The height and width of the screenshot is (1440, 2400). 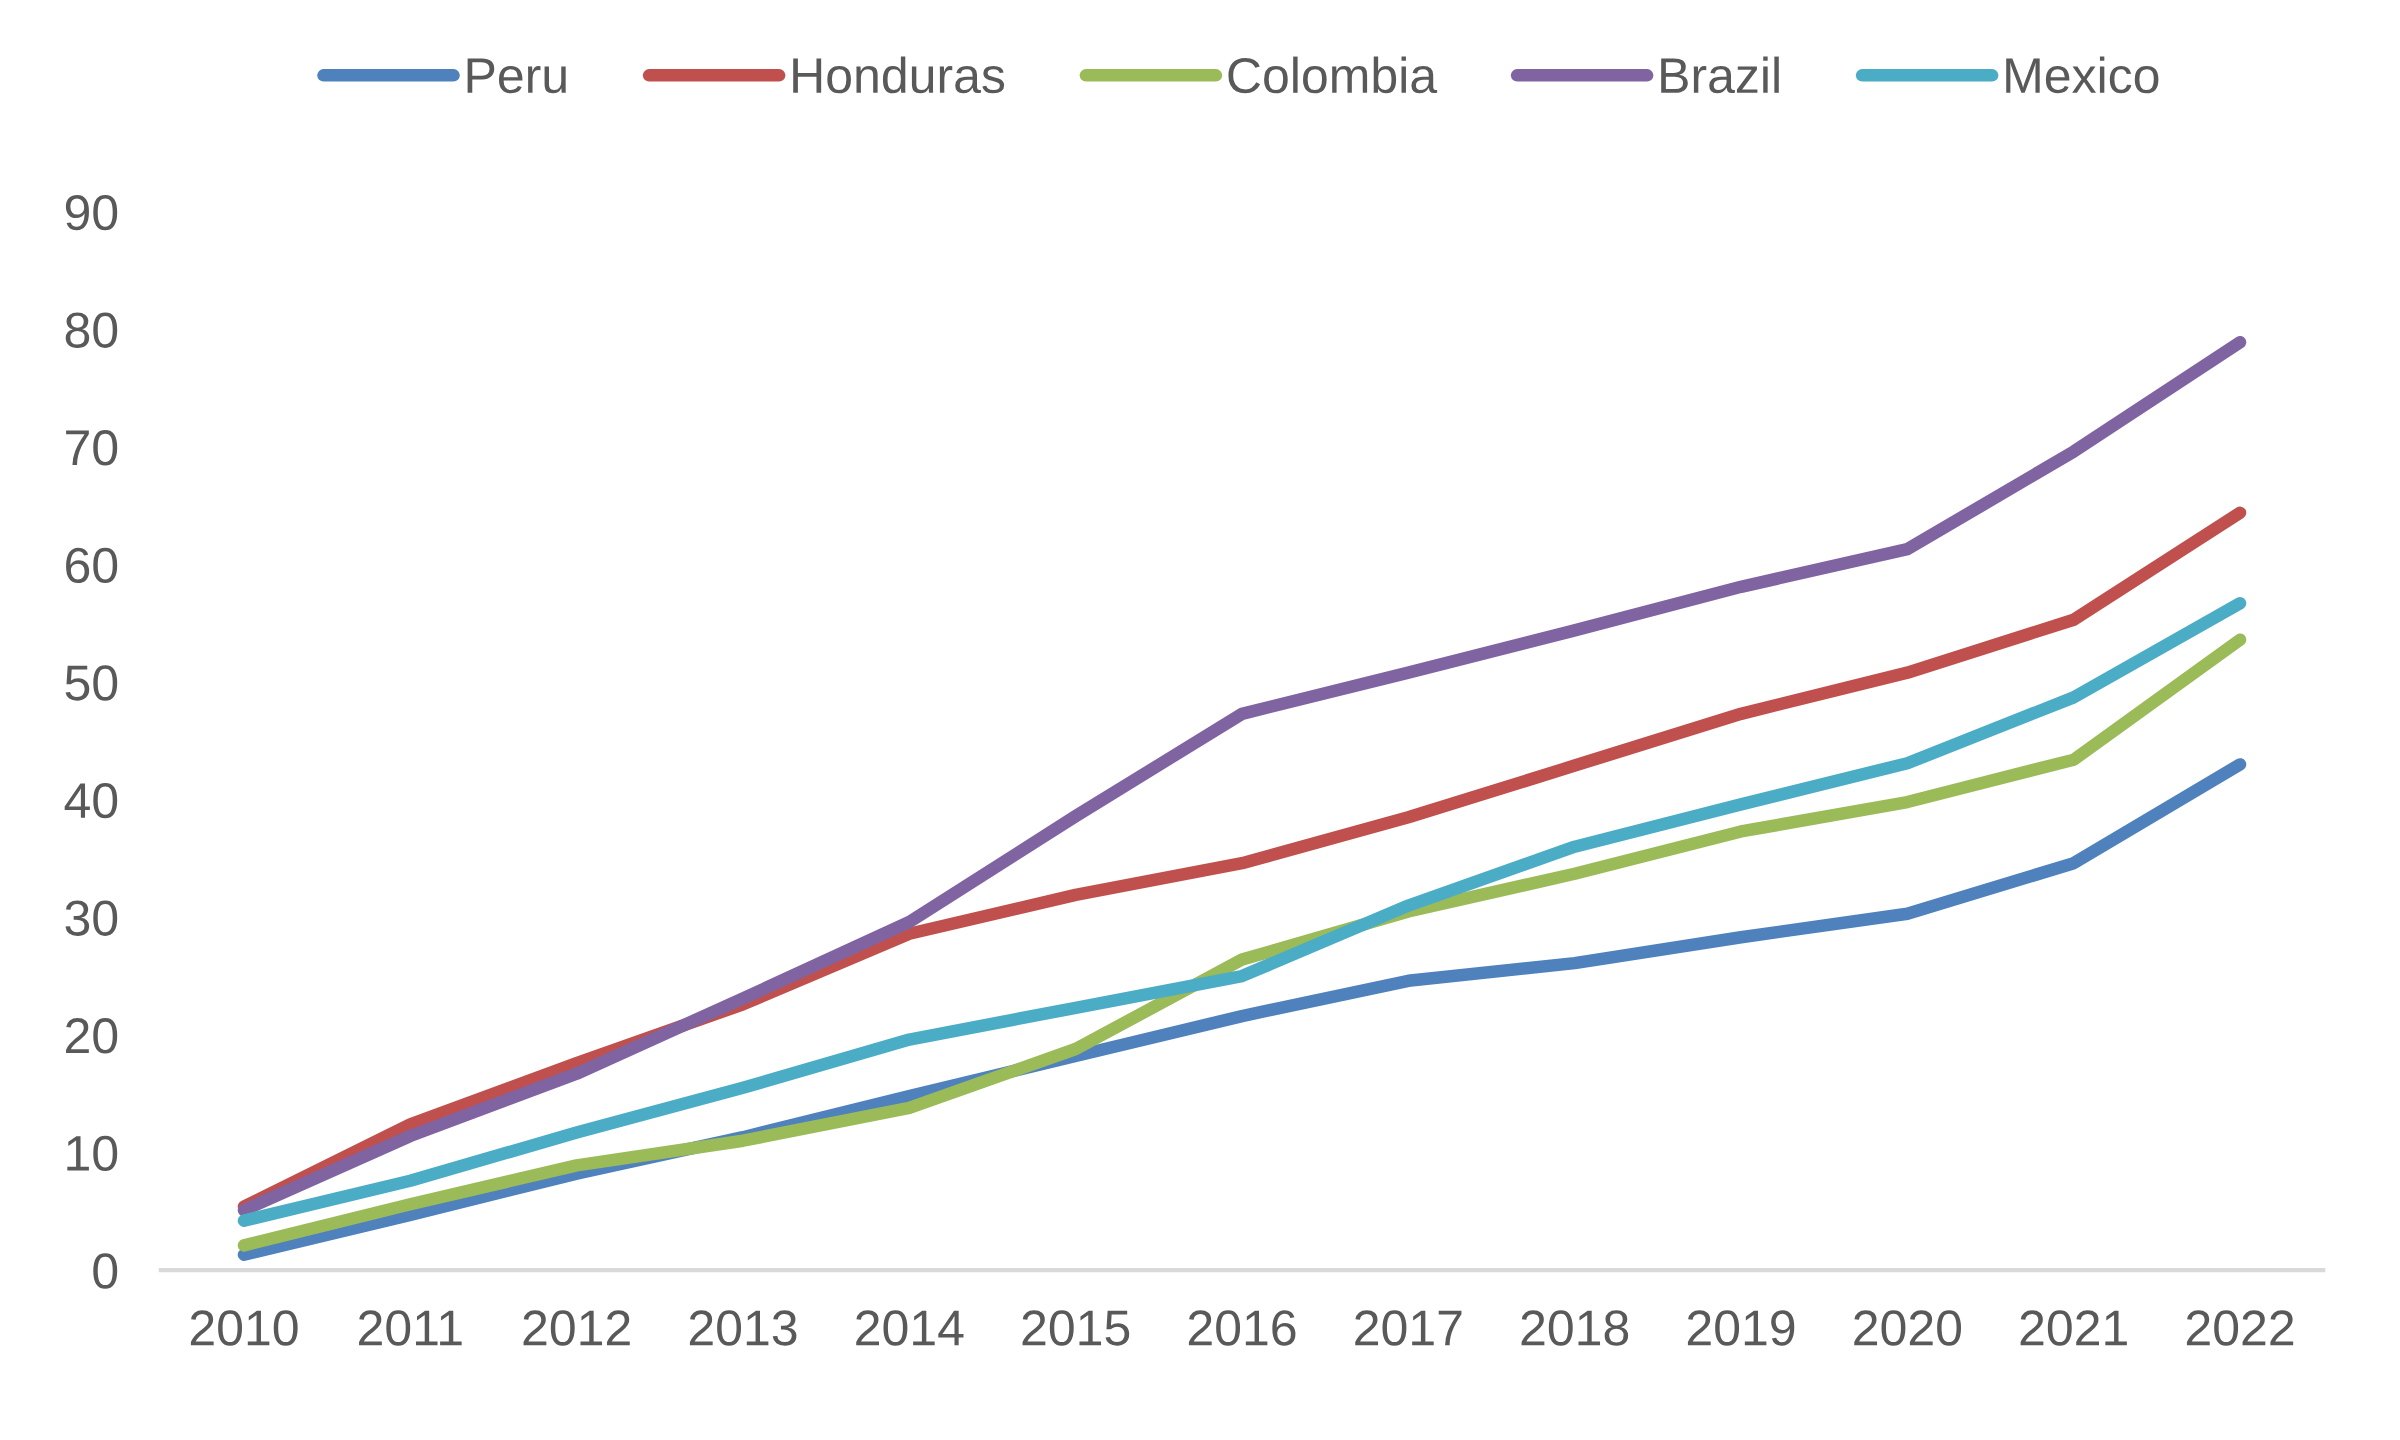 I want to click on x-tick-label: 2016, so click(x=1242, y=1328).